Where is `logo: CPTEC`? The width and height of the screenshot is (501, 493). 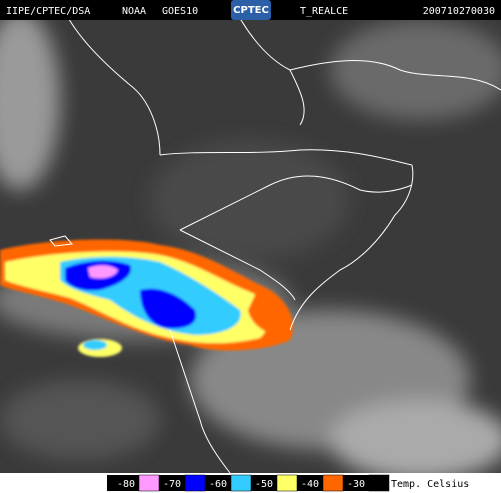 logo: CPTEC is located at coordinates (251, 10).